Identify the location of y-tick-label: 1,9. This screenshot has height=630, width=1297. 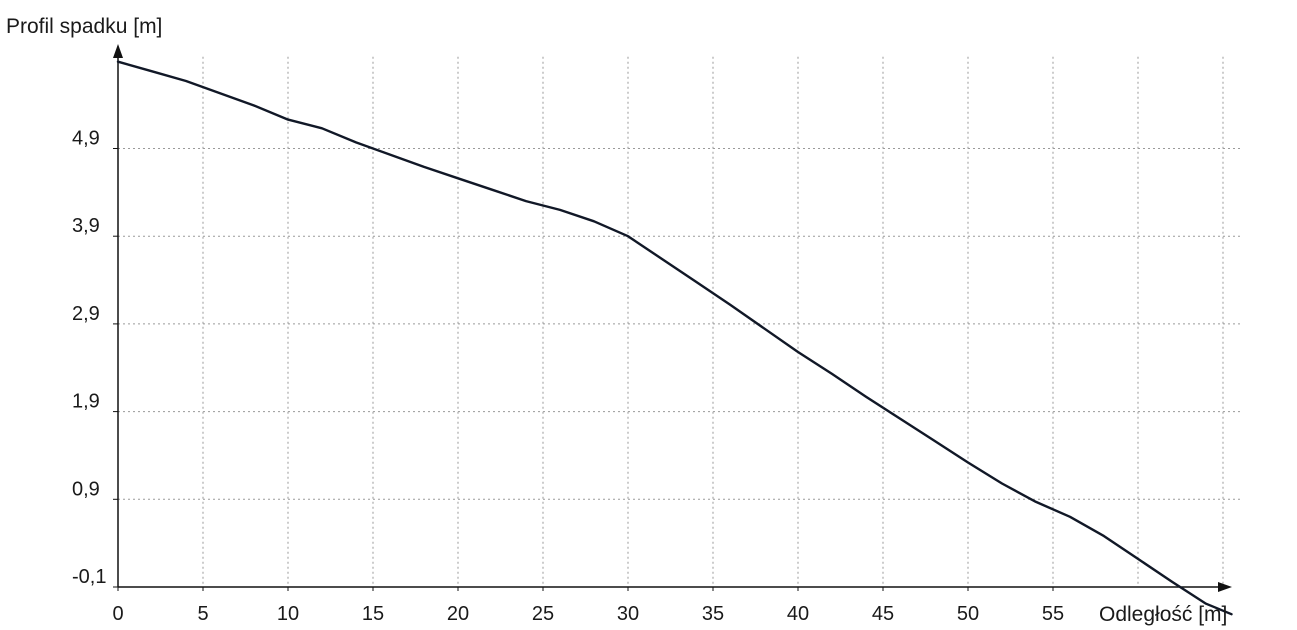
(86, 402).